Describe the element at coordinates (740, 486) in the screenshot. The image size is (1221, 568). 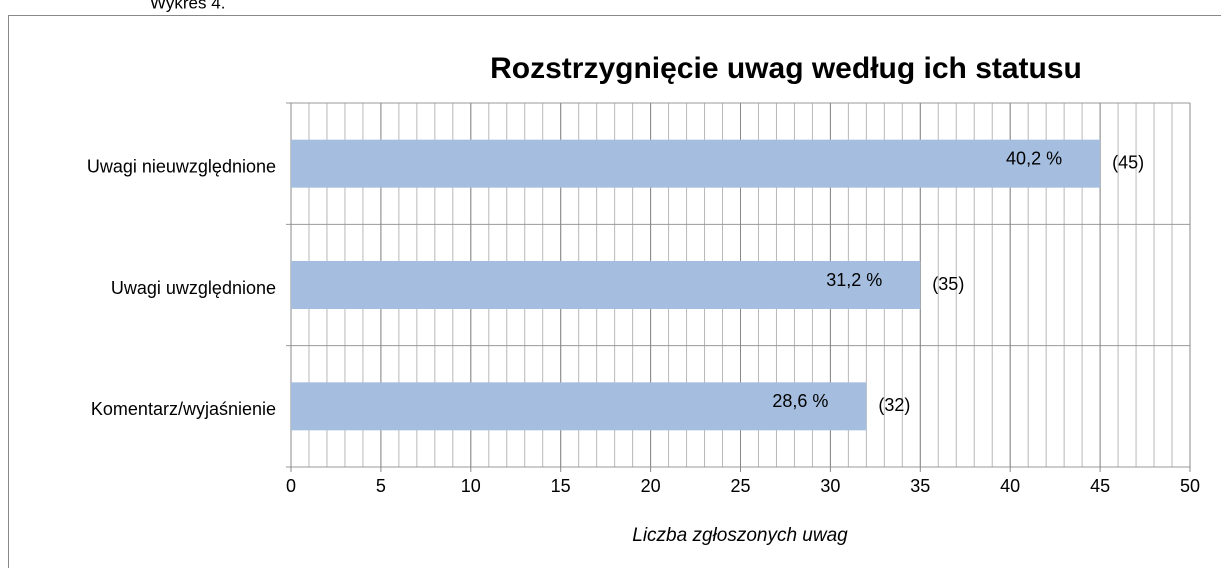
I see `x-tick-label: 25` at that location.